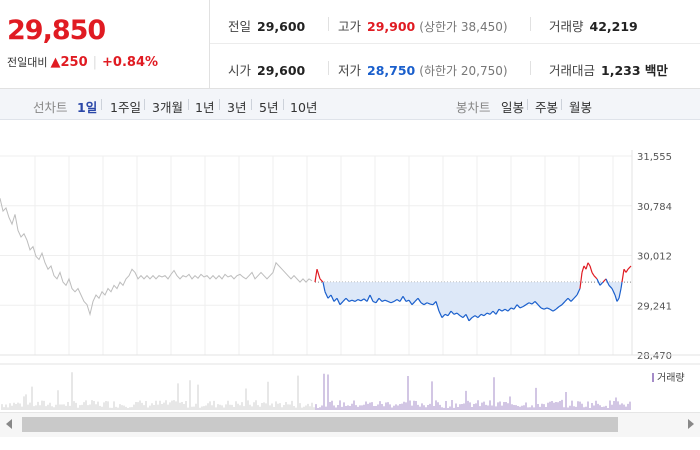 The height and width of the screenshot is (450, 700). What do you see at coordinates (473, 301) in the screenshot?
I see `below-reference-area` at bounding box center [473, 301].